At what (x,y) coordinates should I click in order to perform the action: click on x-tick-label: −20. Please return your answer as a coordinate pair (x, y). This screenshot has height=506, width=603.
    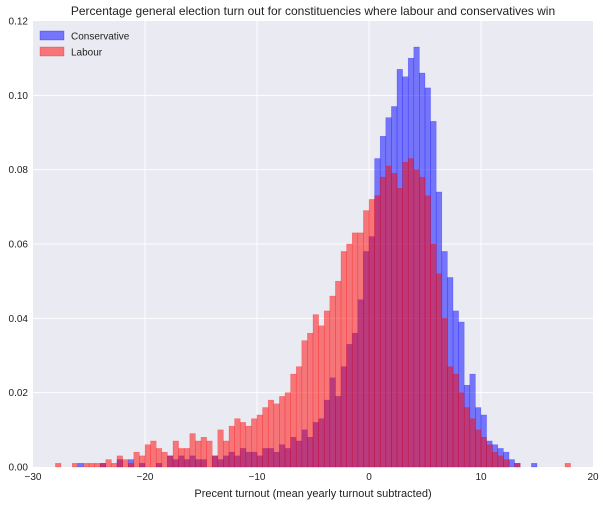
    Looking at the image, I should click on (145, 477).